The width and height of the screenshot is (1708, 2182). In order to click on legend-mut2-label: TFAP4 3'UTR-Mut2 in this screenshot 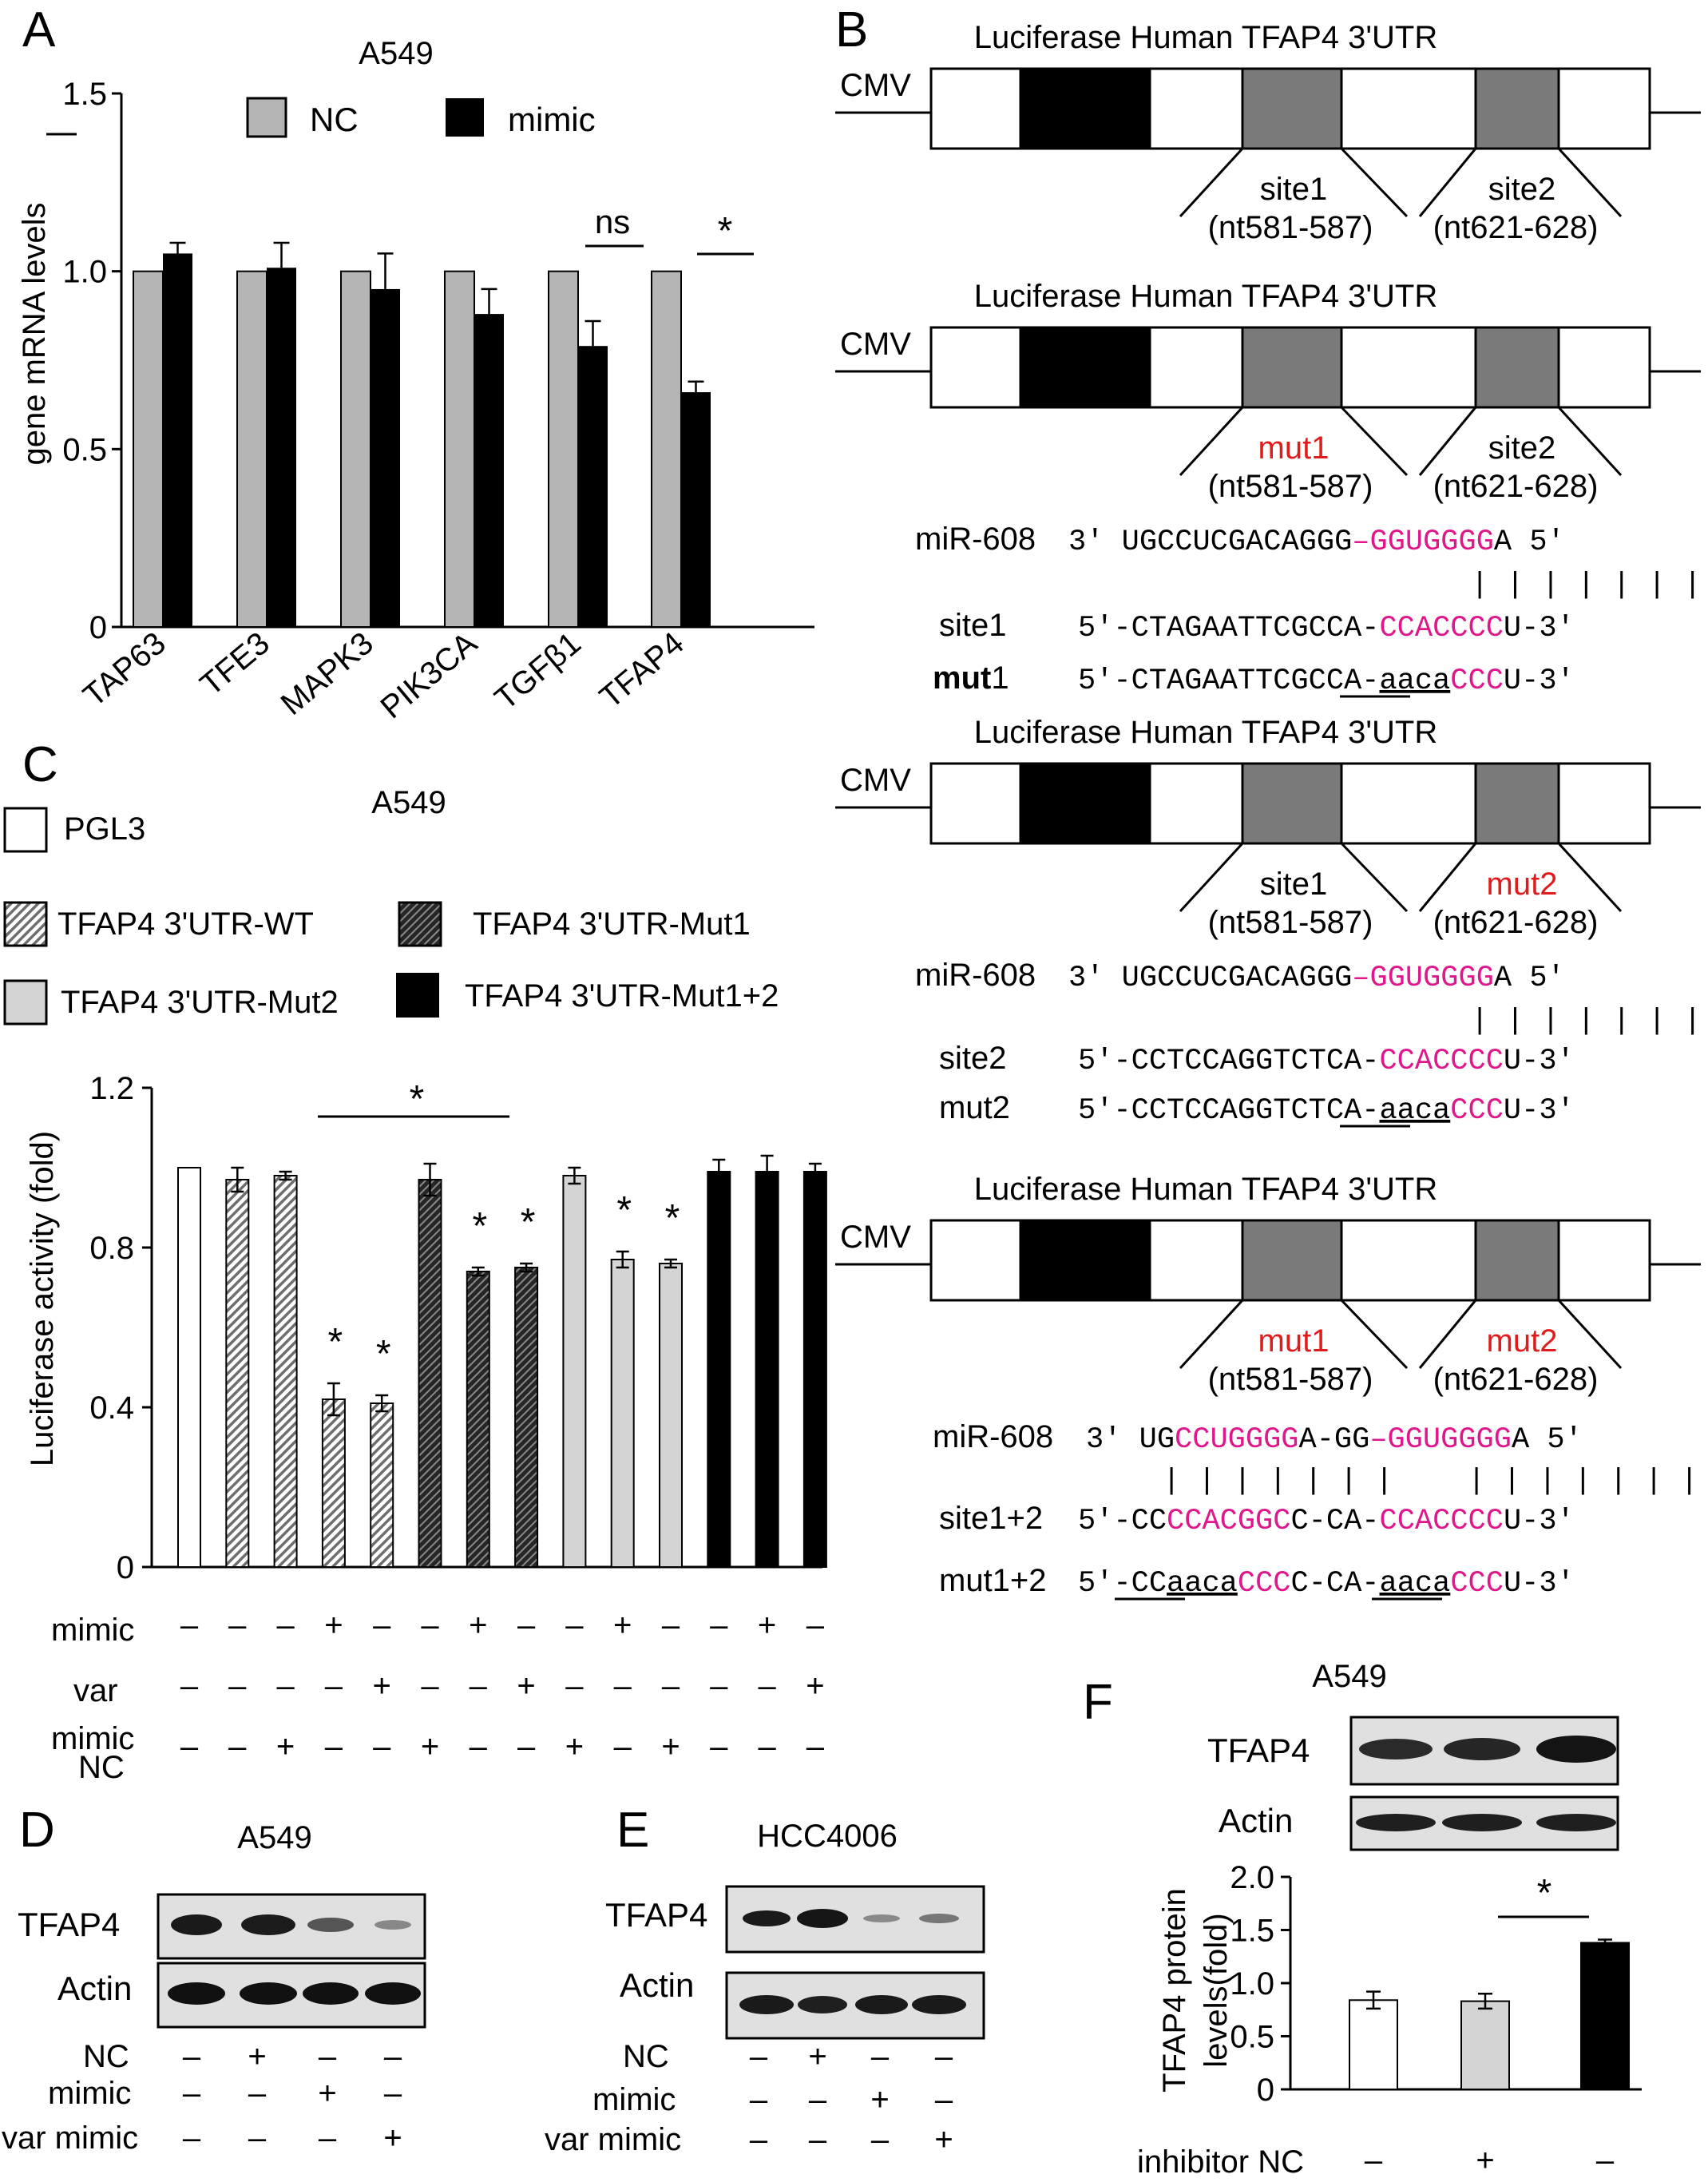, I will do `click(200, 1002)`.